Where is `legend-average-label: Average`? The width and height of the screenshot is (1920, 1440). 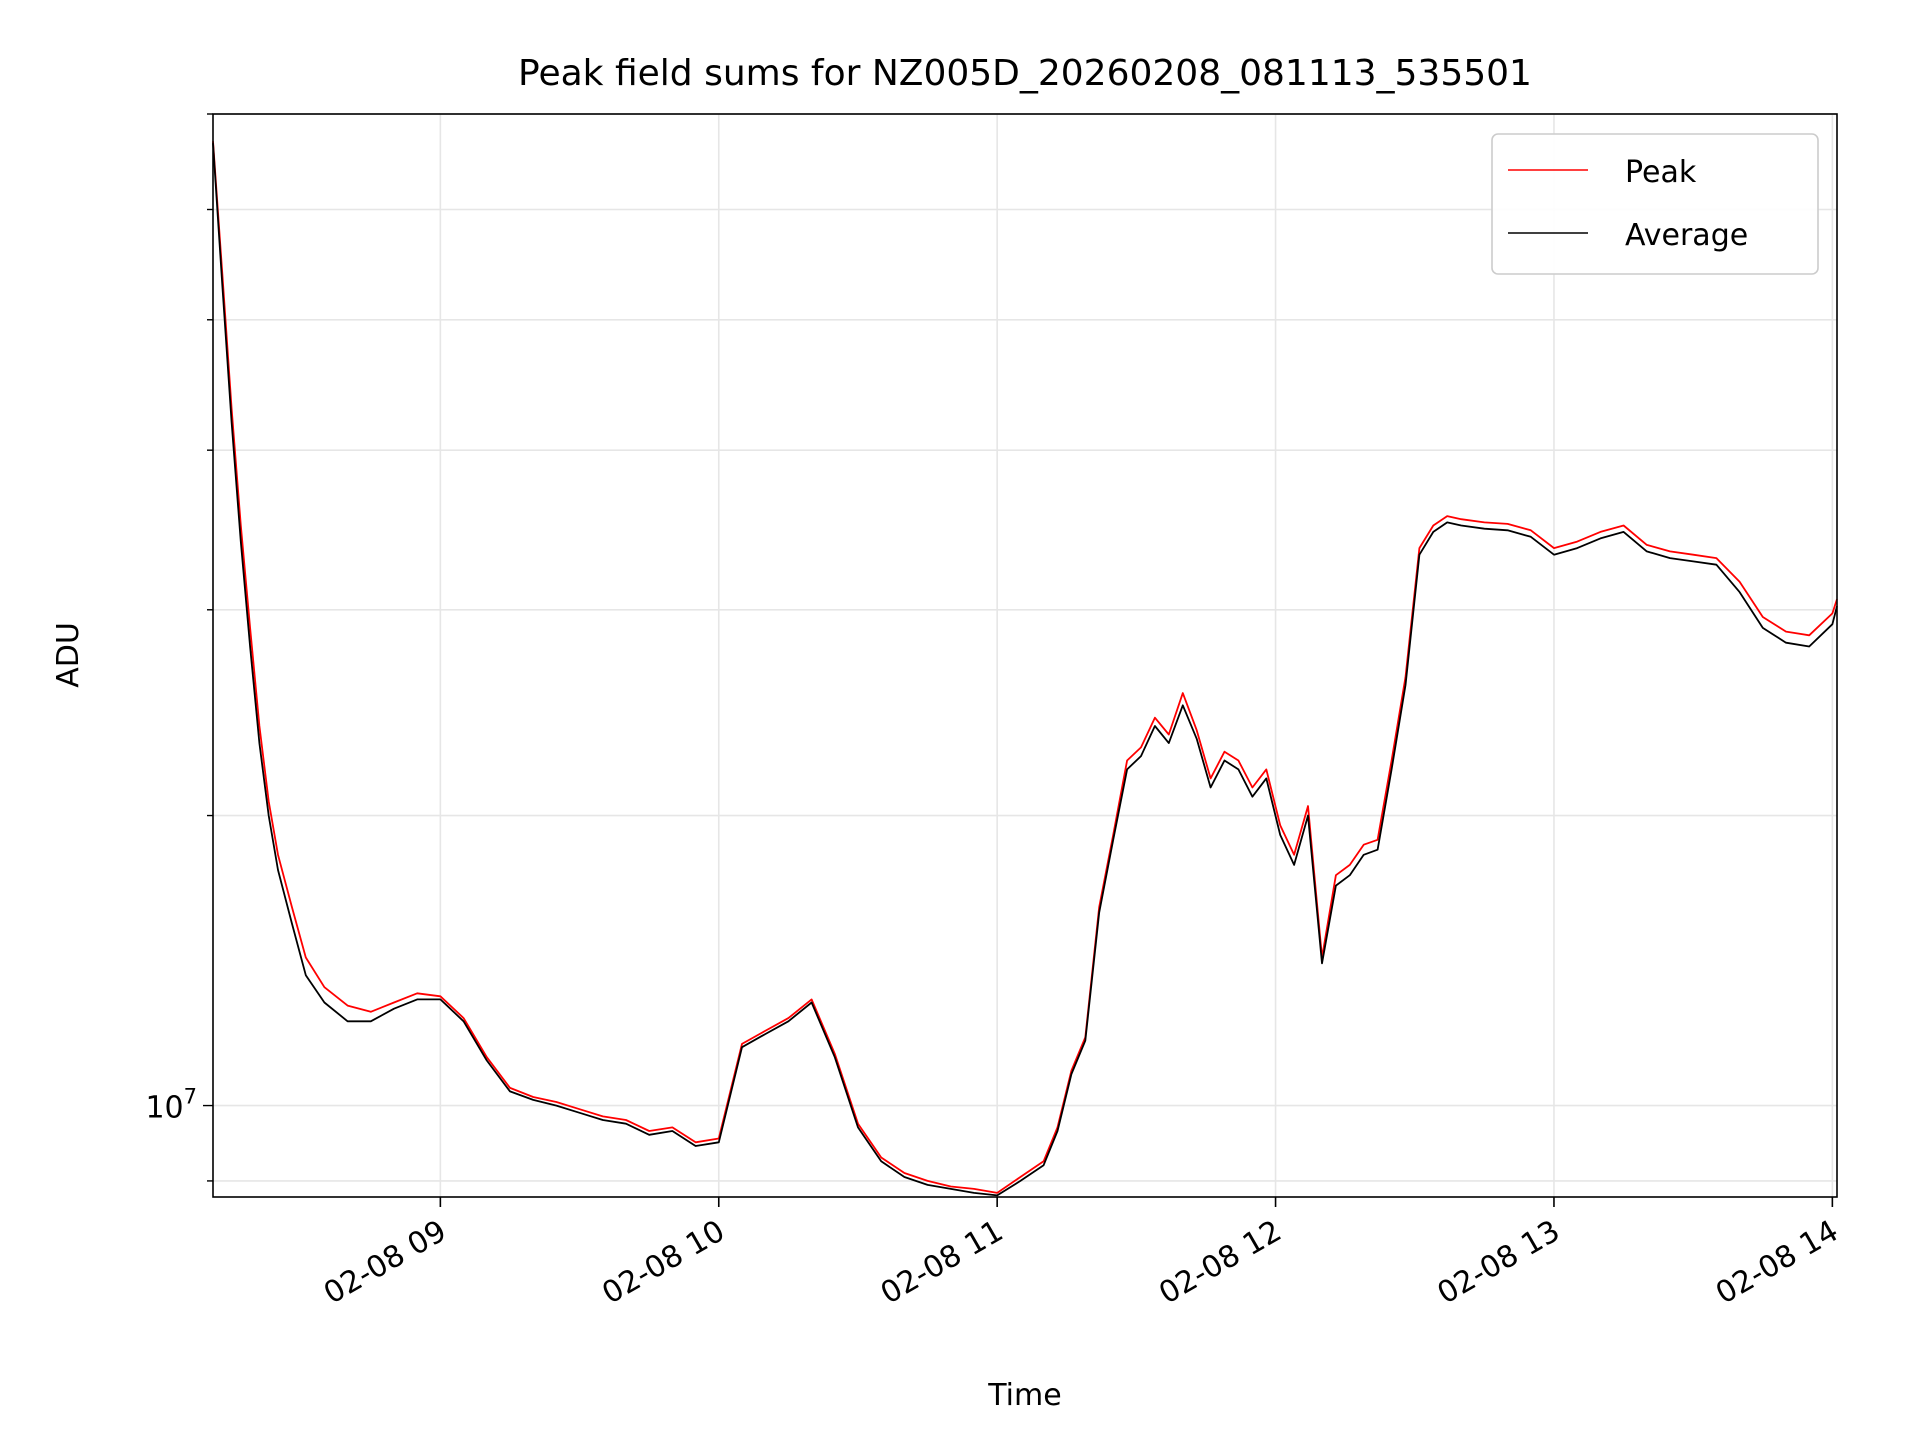 legend-average-label: Average is located at coordinates (1686, 235).